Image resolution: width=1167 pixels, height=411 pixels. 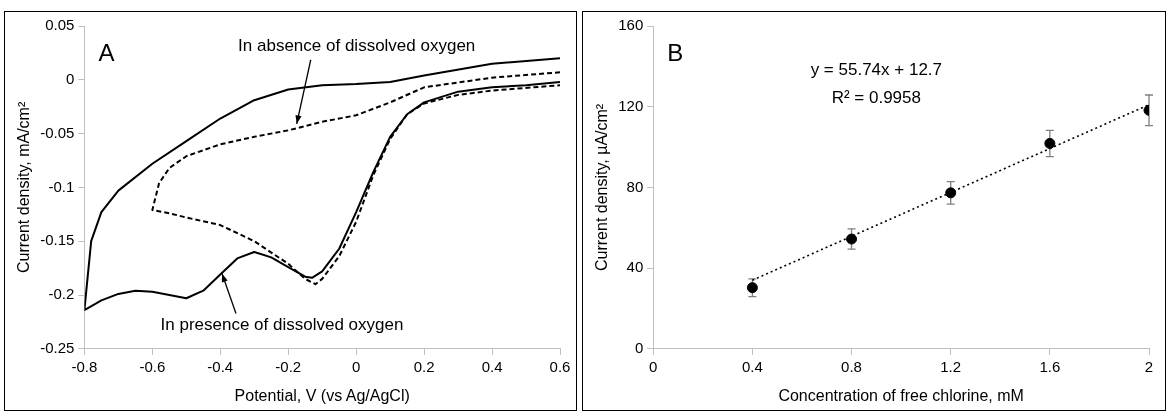 What do you see at coordinates (220, 366) in the screenshot?
I see `x-tick-label: -0.4` at bounding box center [220, 366].